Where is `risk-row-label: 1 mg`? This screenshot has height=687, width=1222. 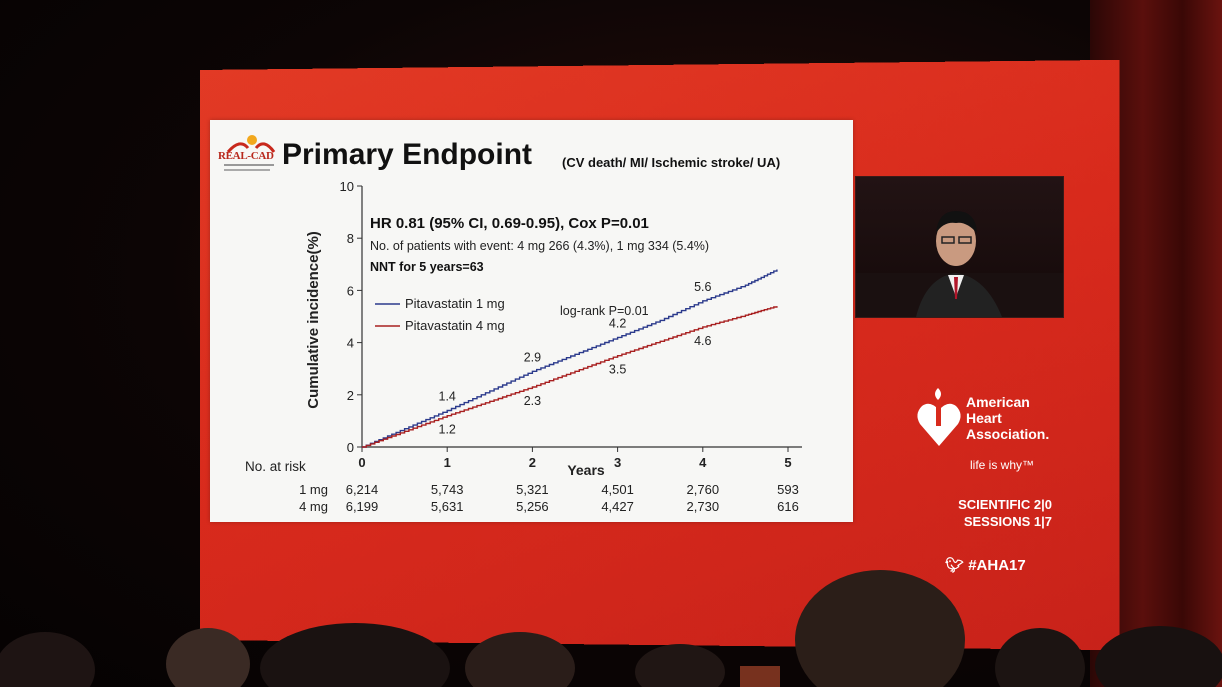 risk-row-label: 1 mg is located at coordinates (313, 489).